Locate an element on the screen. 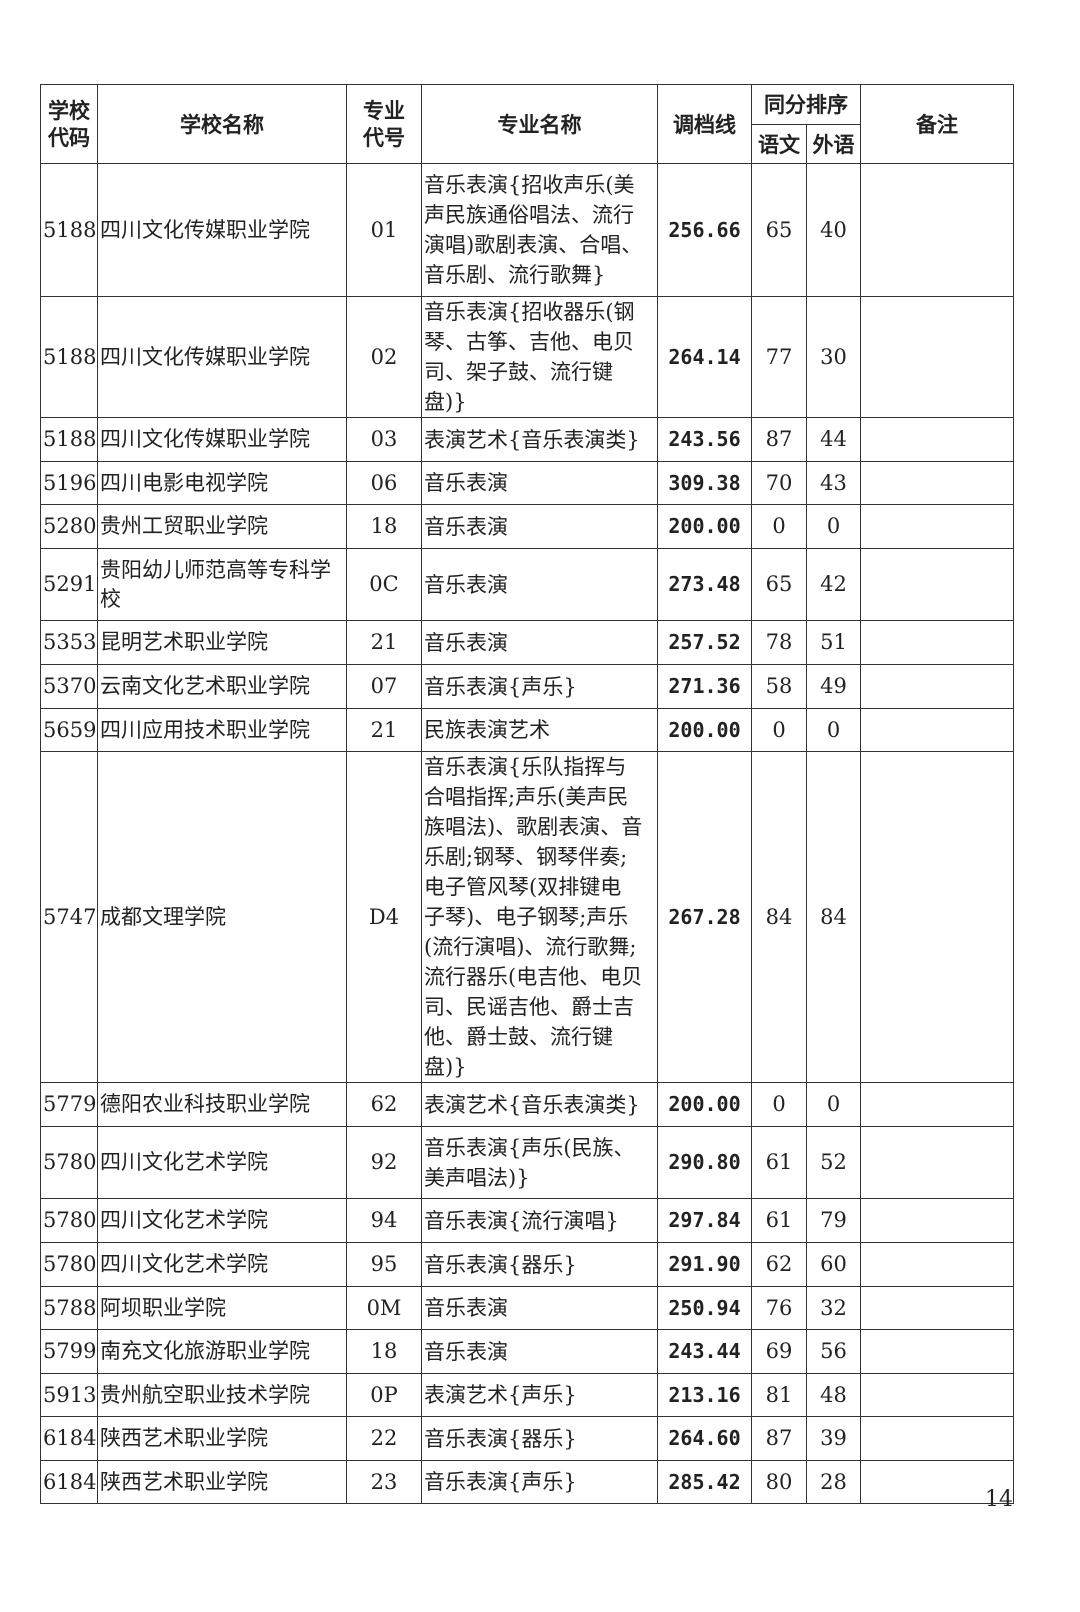 The image size is (1080, 1612). major-name-cell: 音乐表演{声乐(民族、 美声唱法)} is located at coordinates (539, 1162).